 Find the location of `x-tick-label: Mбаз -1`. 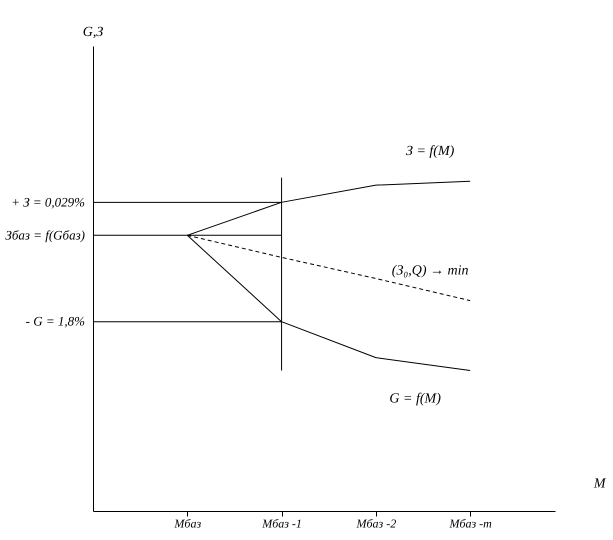

x-tick-label: Mбаз -1 is located at coordinates (281, 523).